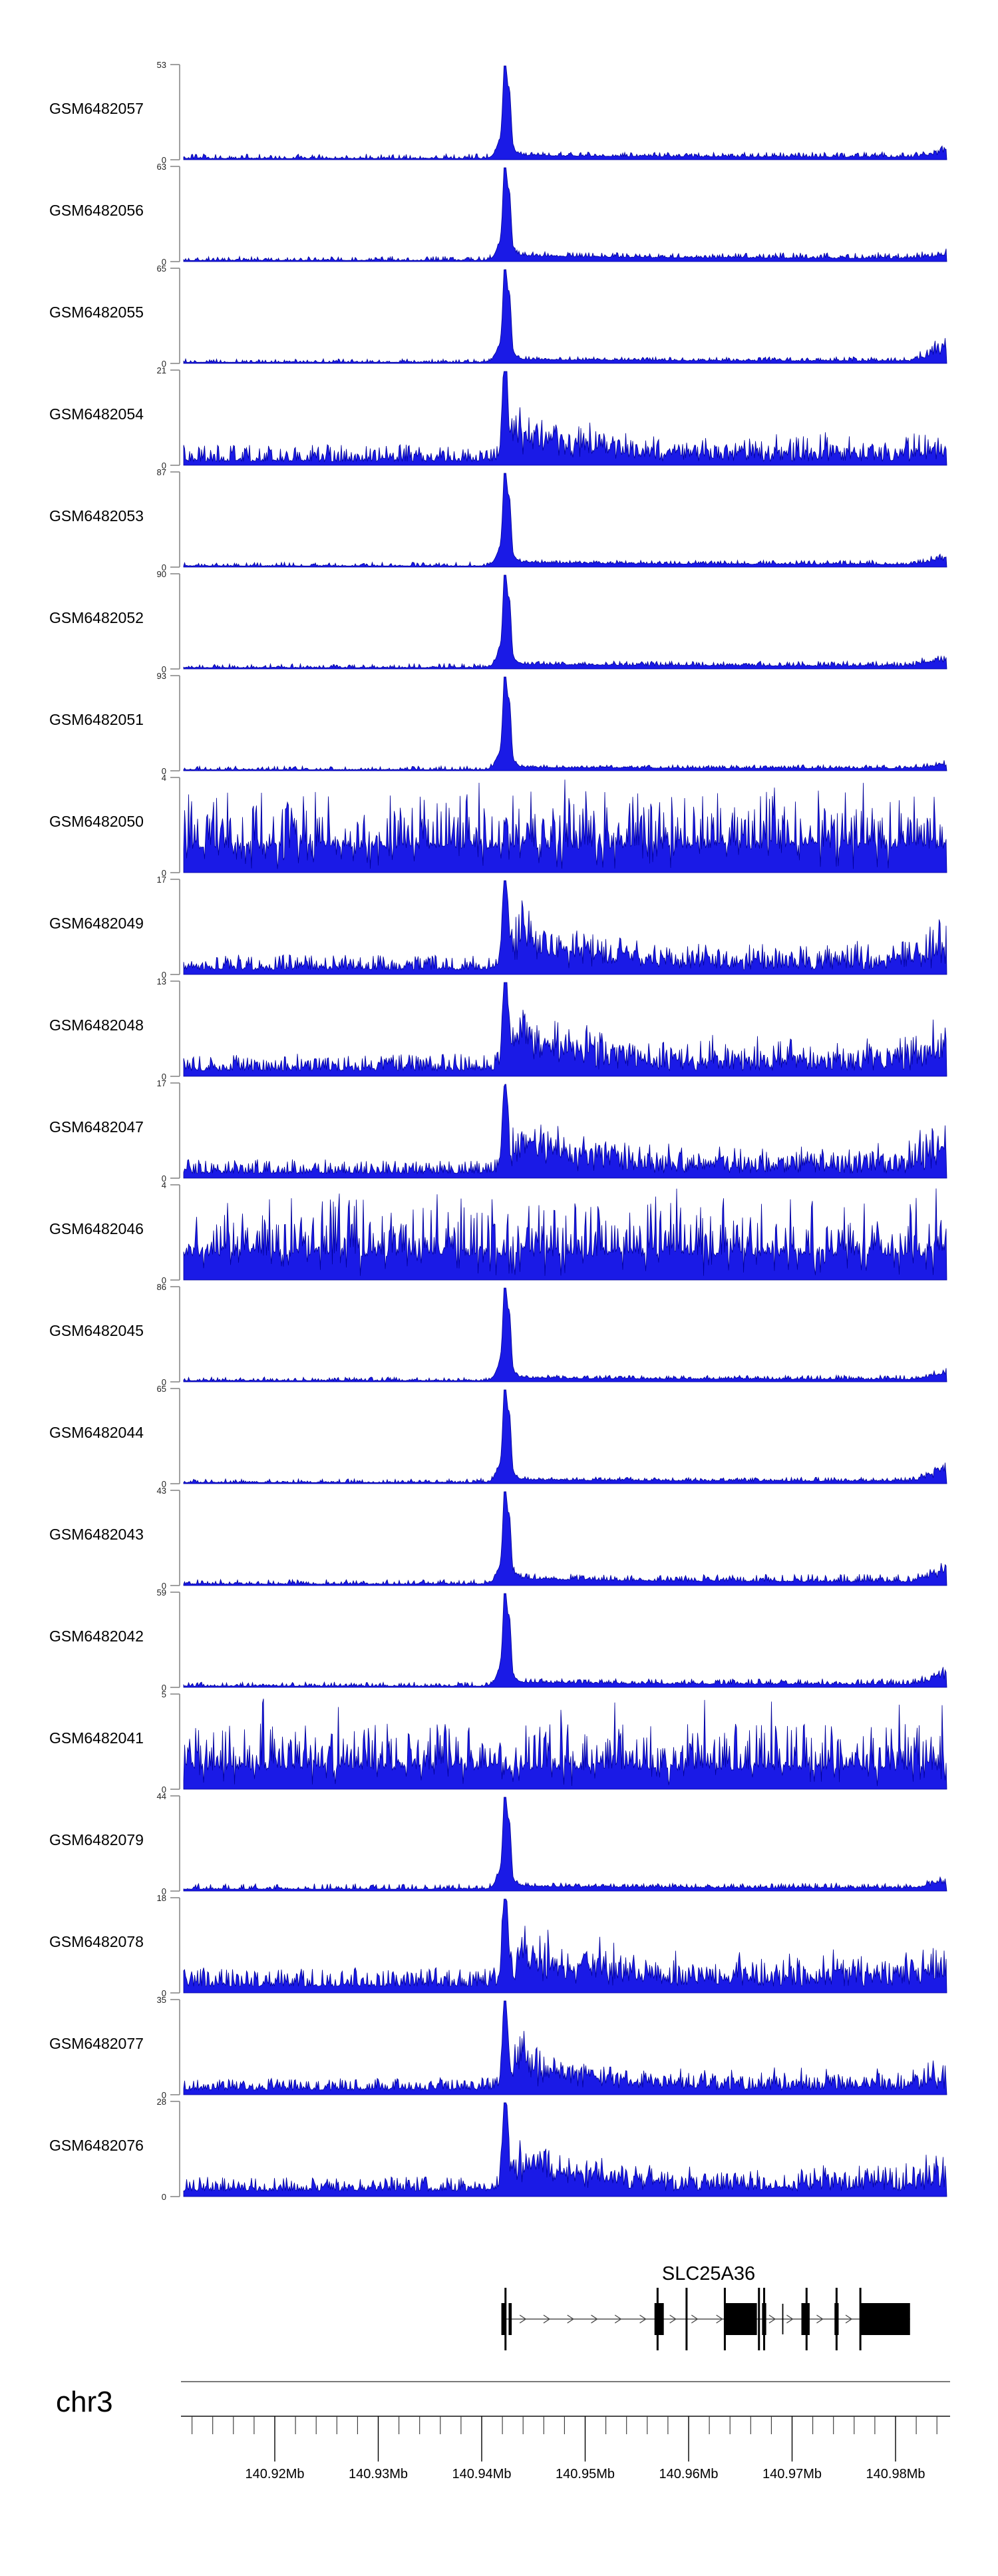 The width and height of the screenshot is (998, 2576). What do you see at coordinates (708, 2273) in the screenshot?
I see `gene-label: SLC25A36` at bounding box center [708, 2273].